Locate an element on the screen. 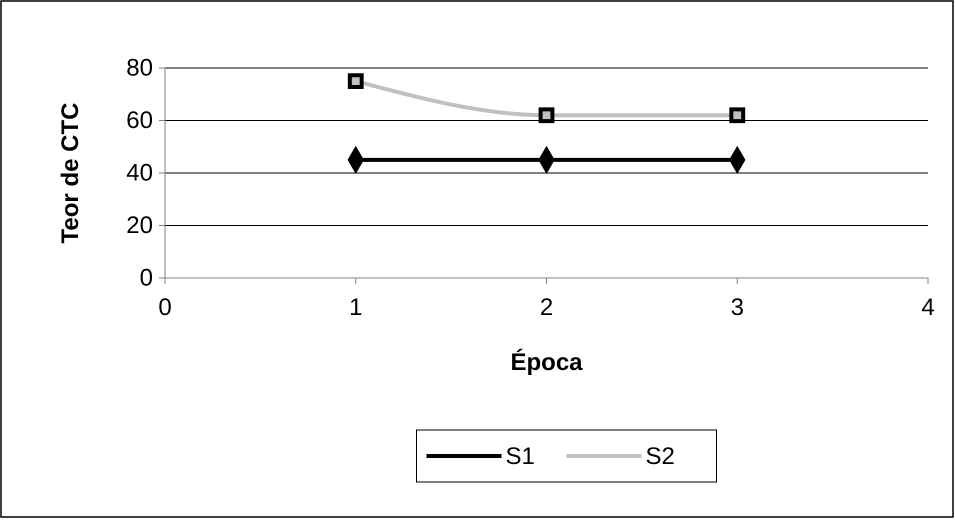 This screenshot has height=520, width=955. x-tick-label: 0 is located at coordinates (165, 308).